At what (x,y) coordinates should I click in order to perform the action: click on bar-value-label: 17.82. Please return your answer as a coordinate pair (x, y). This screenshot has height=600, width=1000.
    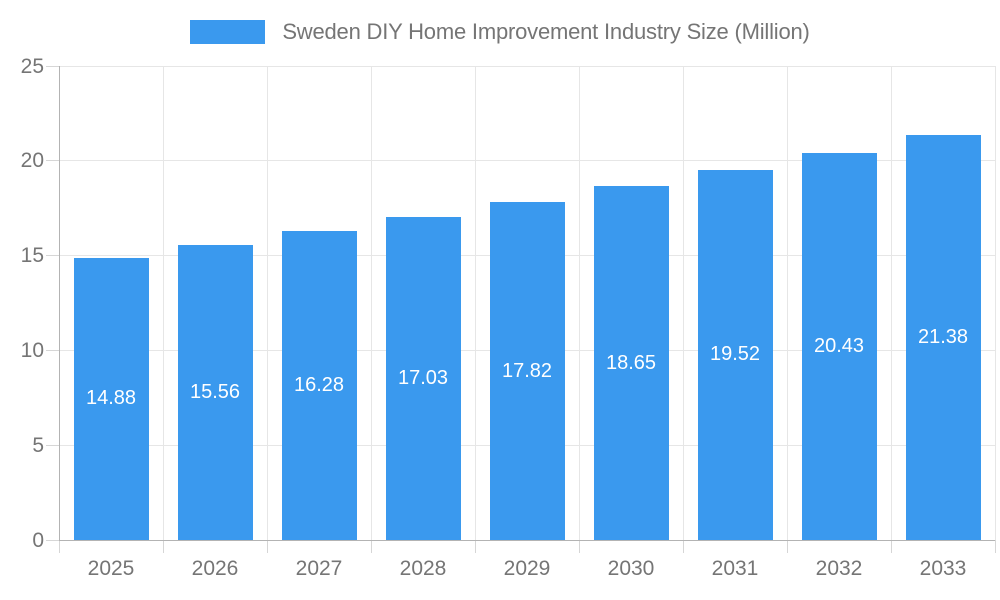
    Looking at the image, I should click on (527, 370).